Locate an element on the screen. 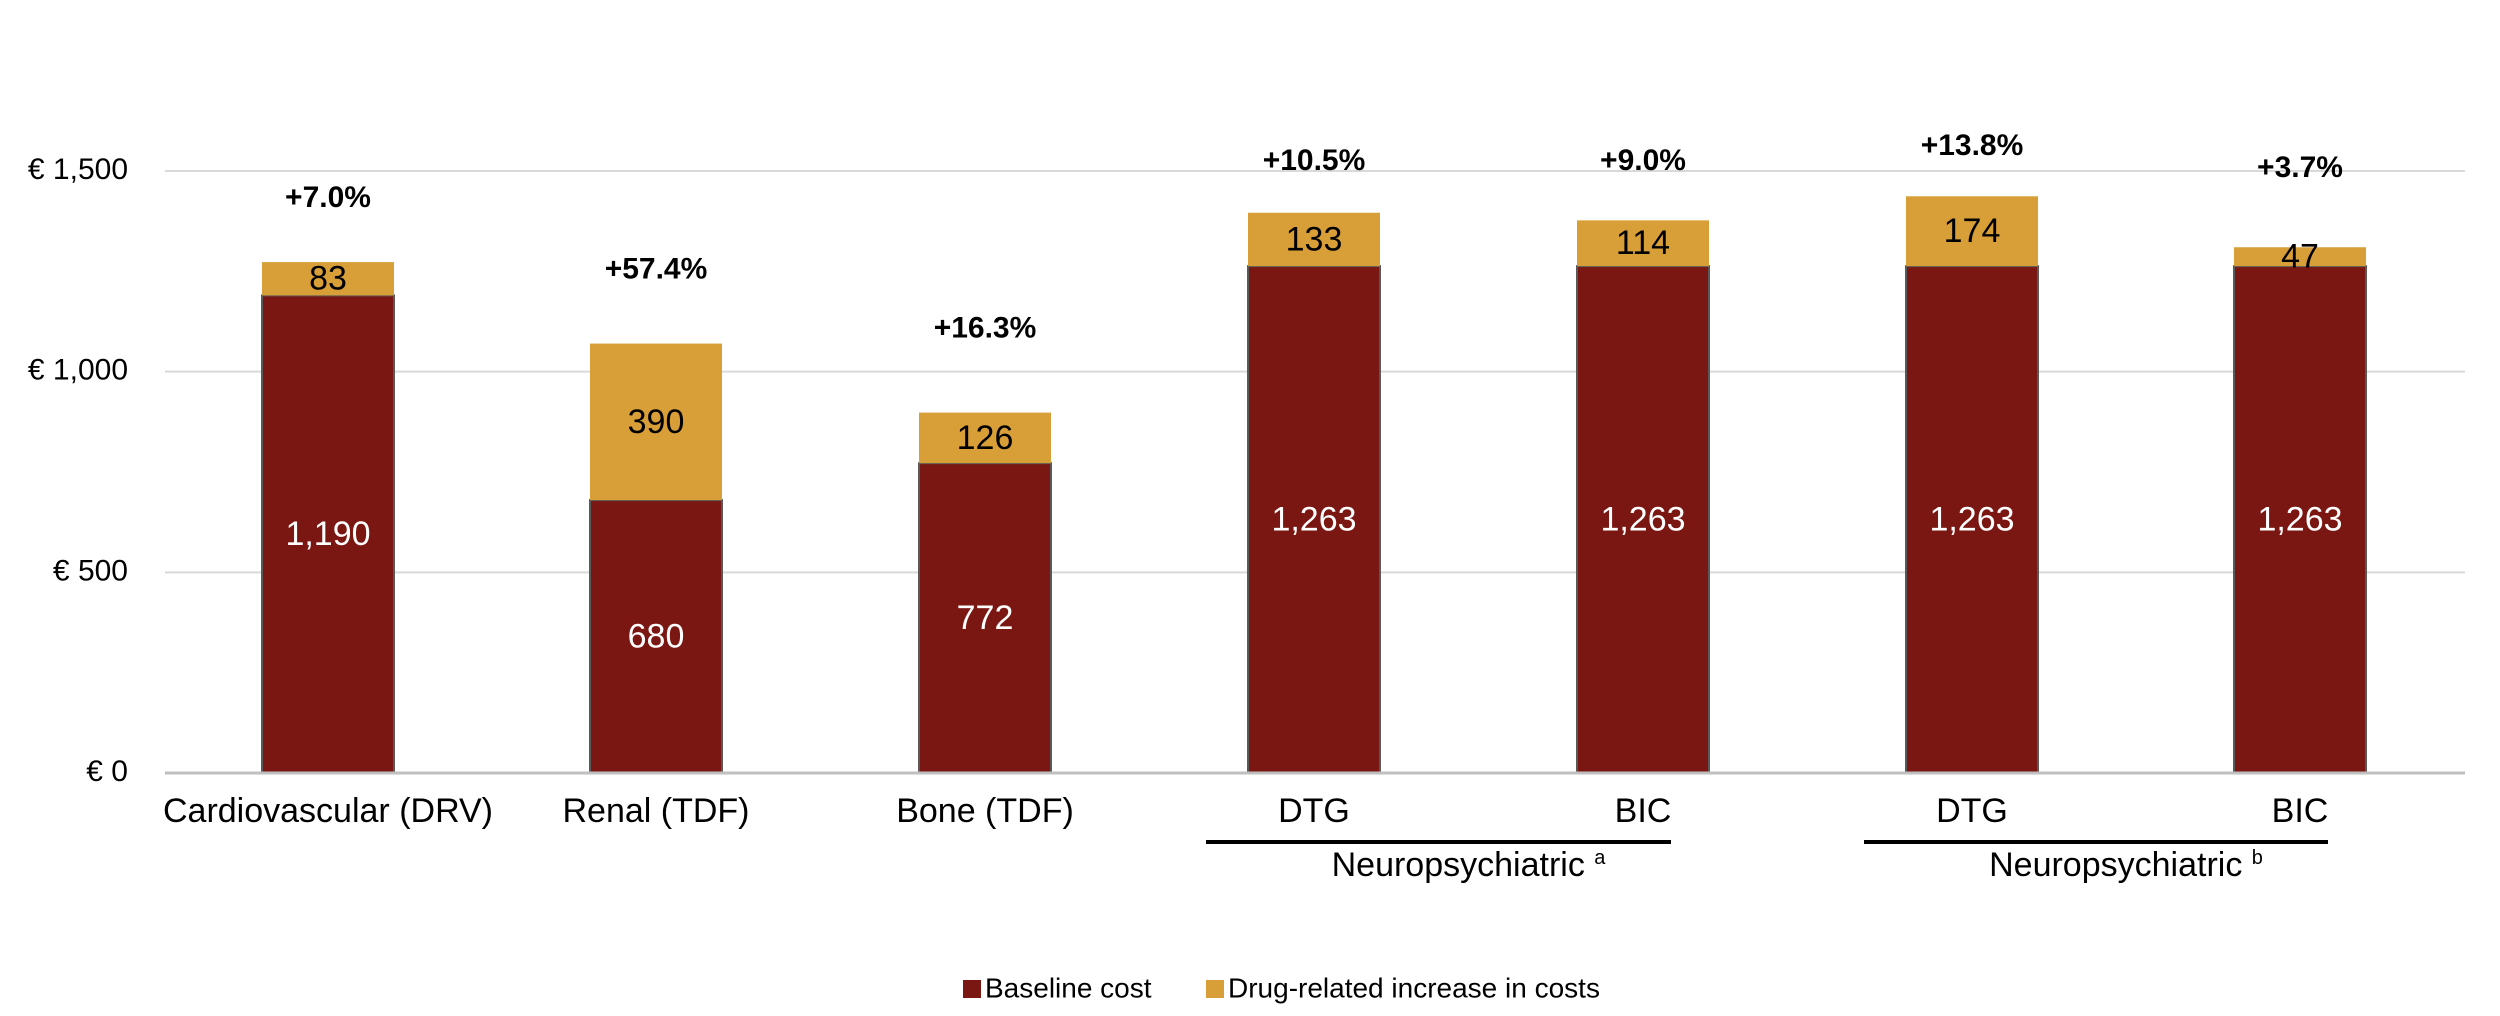 The image size is (2500, 1016). group-label-superscript: b is located at coordinates (2257, 858).